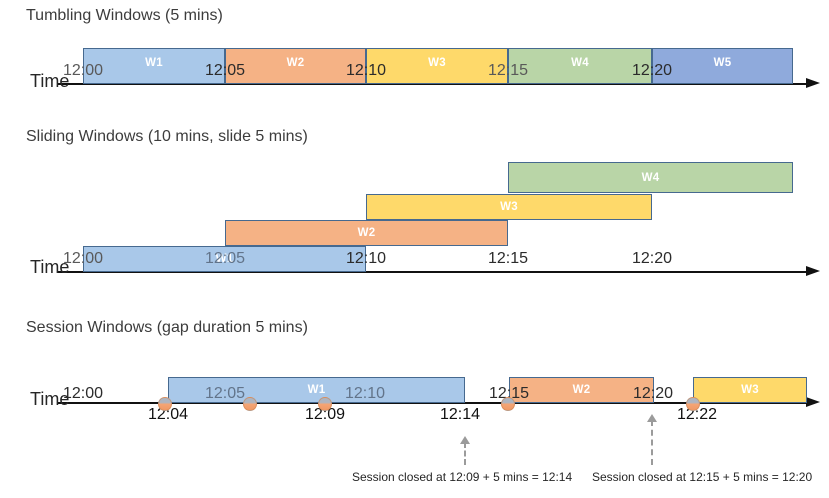  What do you see at coordinates (813, 271) in the screenshot?
I see `sliding-axis-arrowhead-icon` at bounding box center [813, 271].